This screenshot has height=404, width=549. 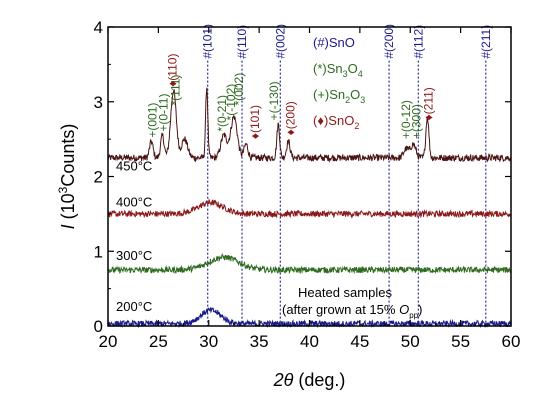 I want to click on y-tick-label-3: 2, so click(x=98, y=177).